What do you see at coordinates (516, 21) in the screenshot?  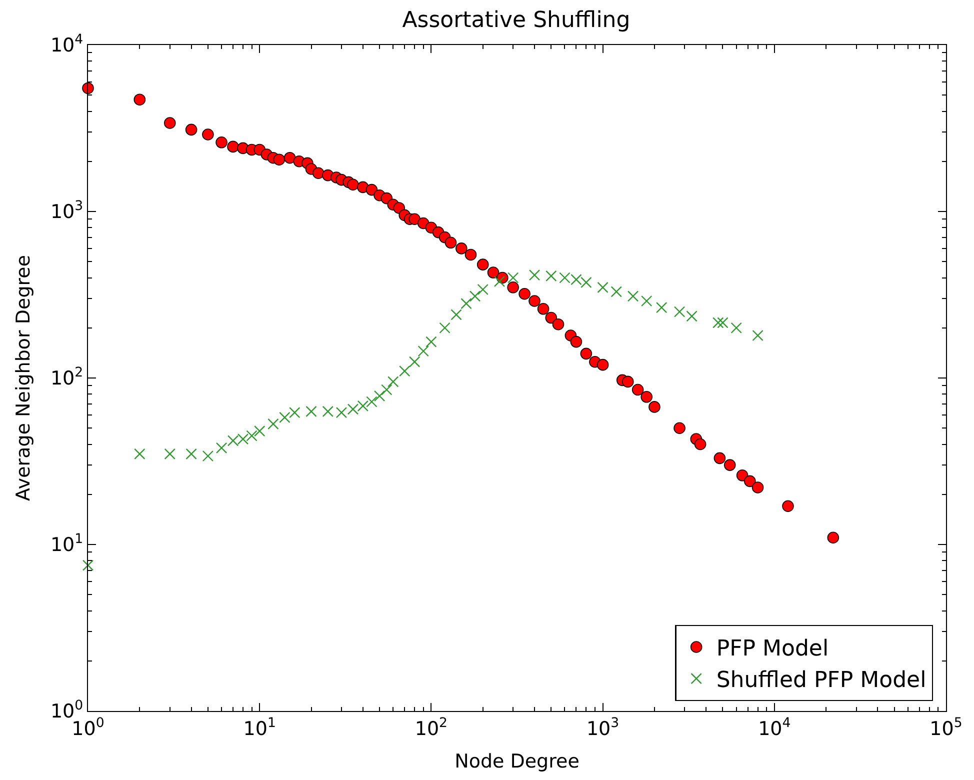 I see `chart-title: Assortative Shuffling` at bounding box center [516, 21].